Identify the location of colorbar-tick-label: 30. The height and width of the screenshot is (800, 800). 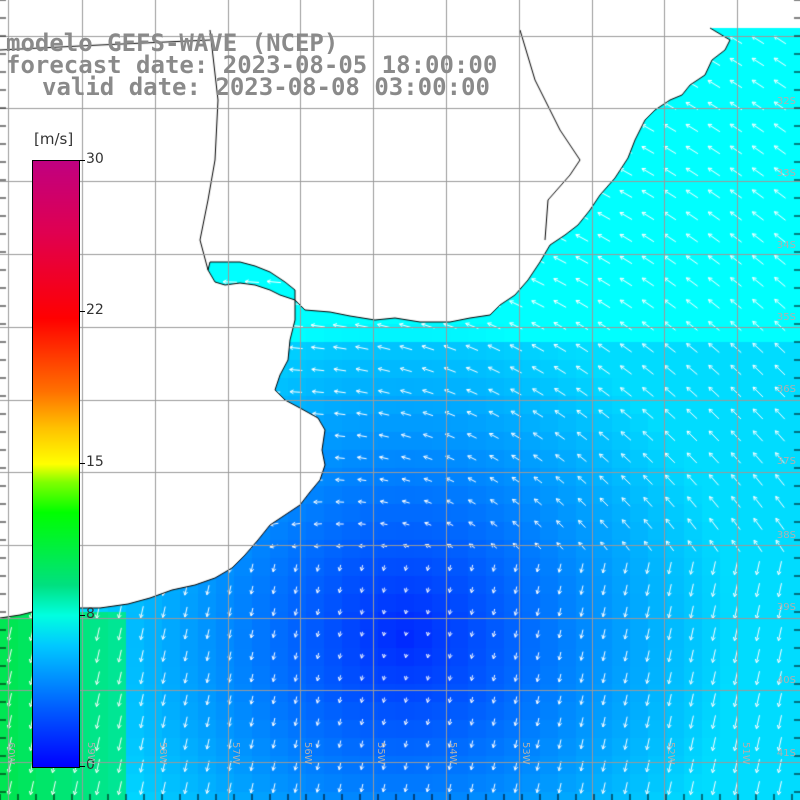
(95, 159).